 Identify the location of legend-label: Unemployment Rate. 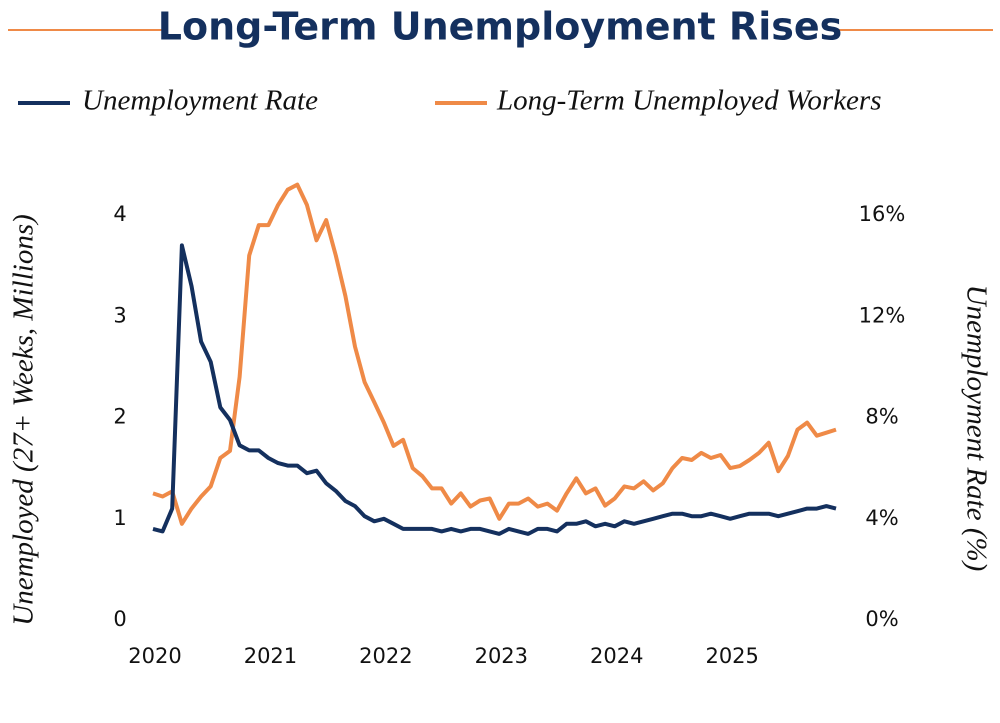
(200, 101).